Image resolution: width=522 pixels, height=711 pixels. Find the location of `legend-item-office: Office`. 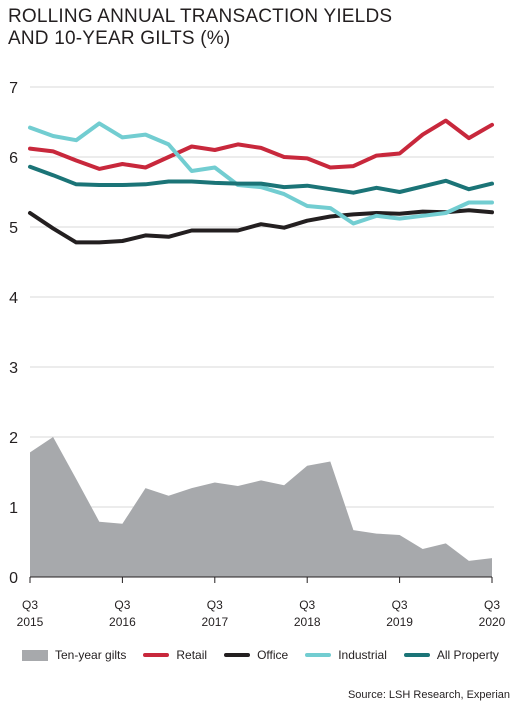

legend-item-office: Office is located at coordinates (256, 655).